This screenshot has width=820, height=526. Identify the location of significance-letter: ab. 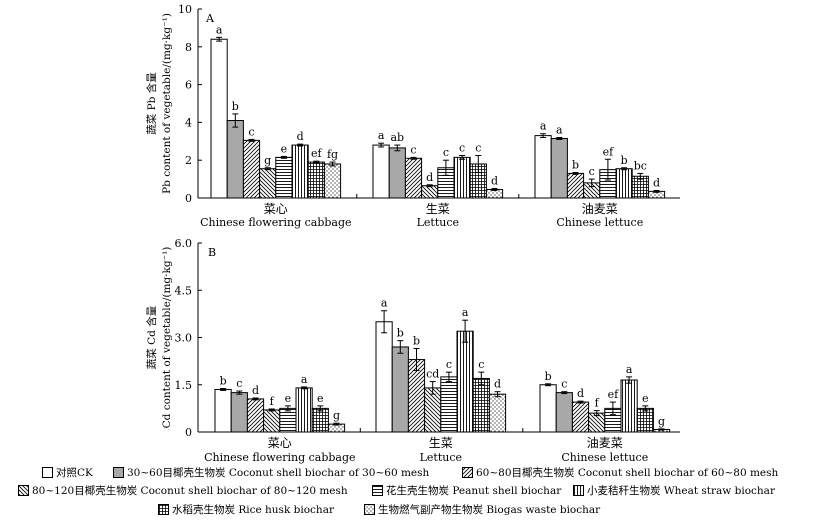
(397, 137).